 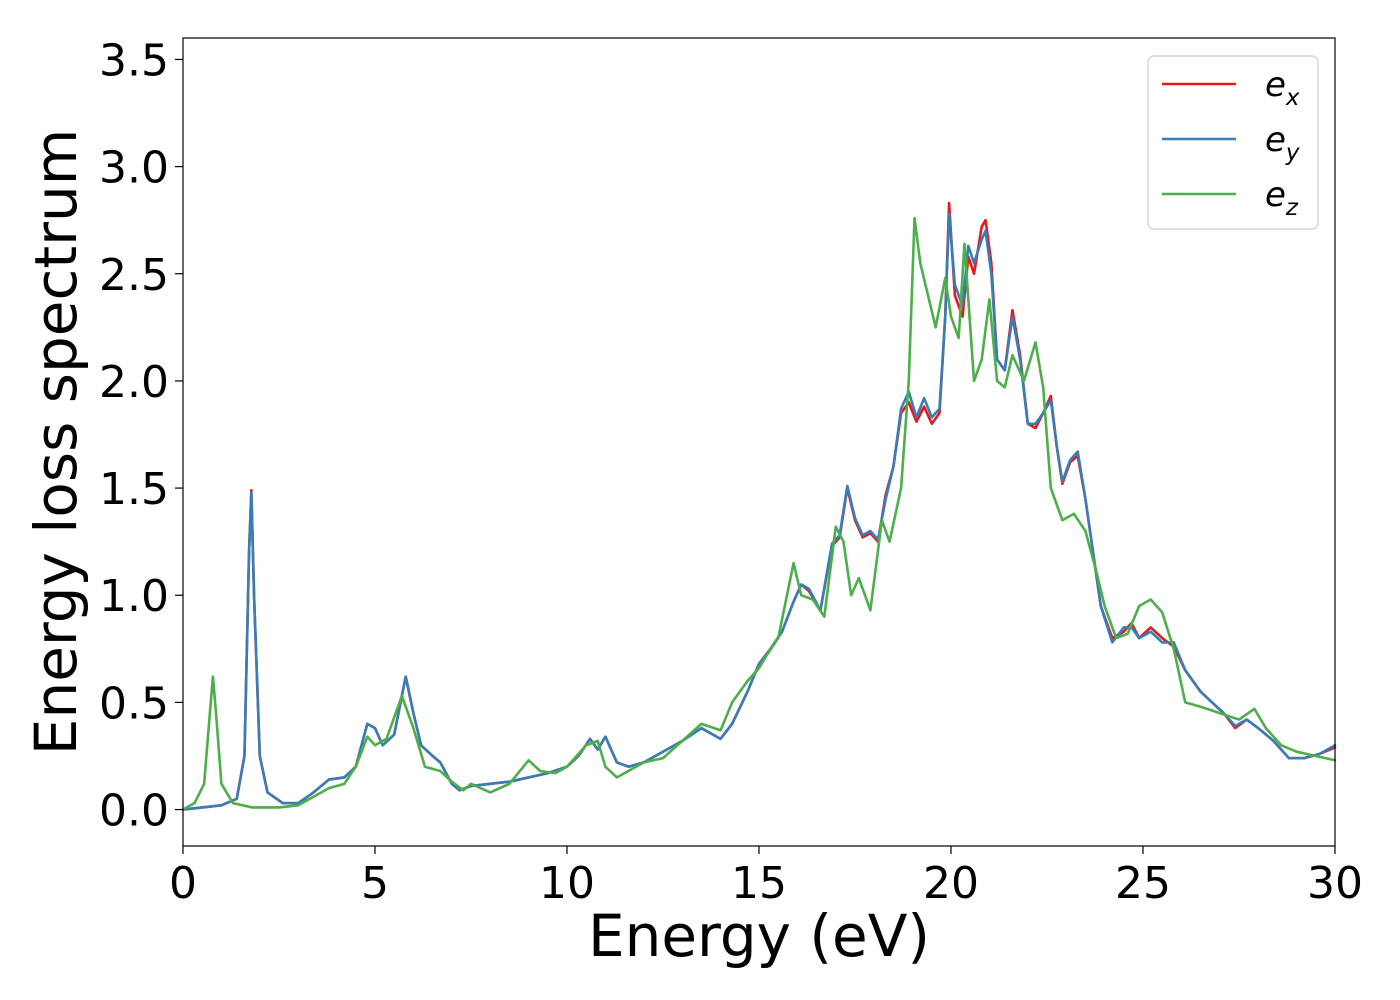 I want to click on legend-box, so click(x=1233, y=142).